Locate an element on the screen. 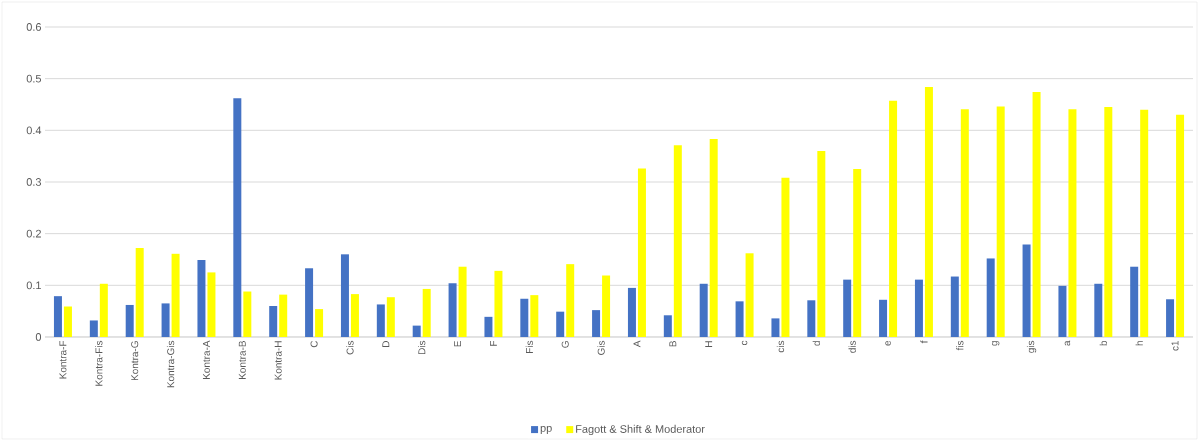  x-tick-label: G is located at coordinates (565, 344).